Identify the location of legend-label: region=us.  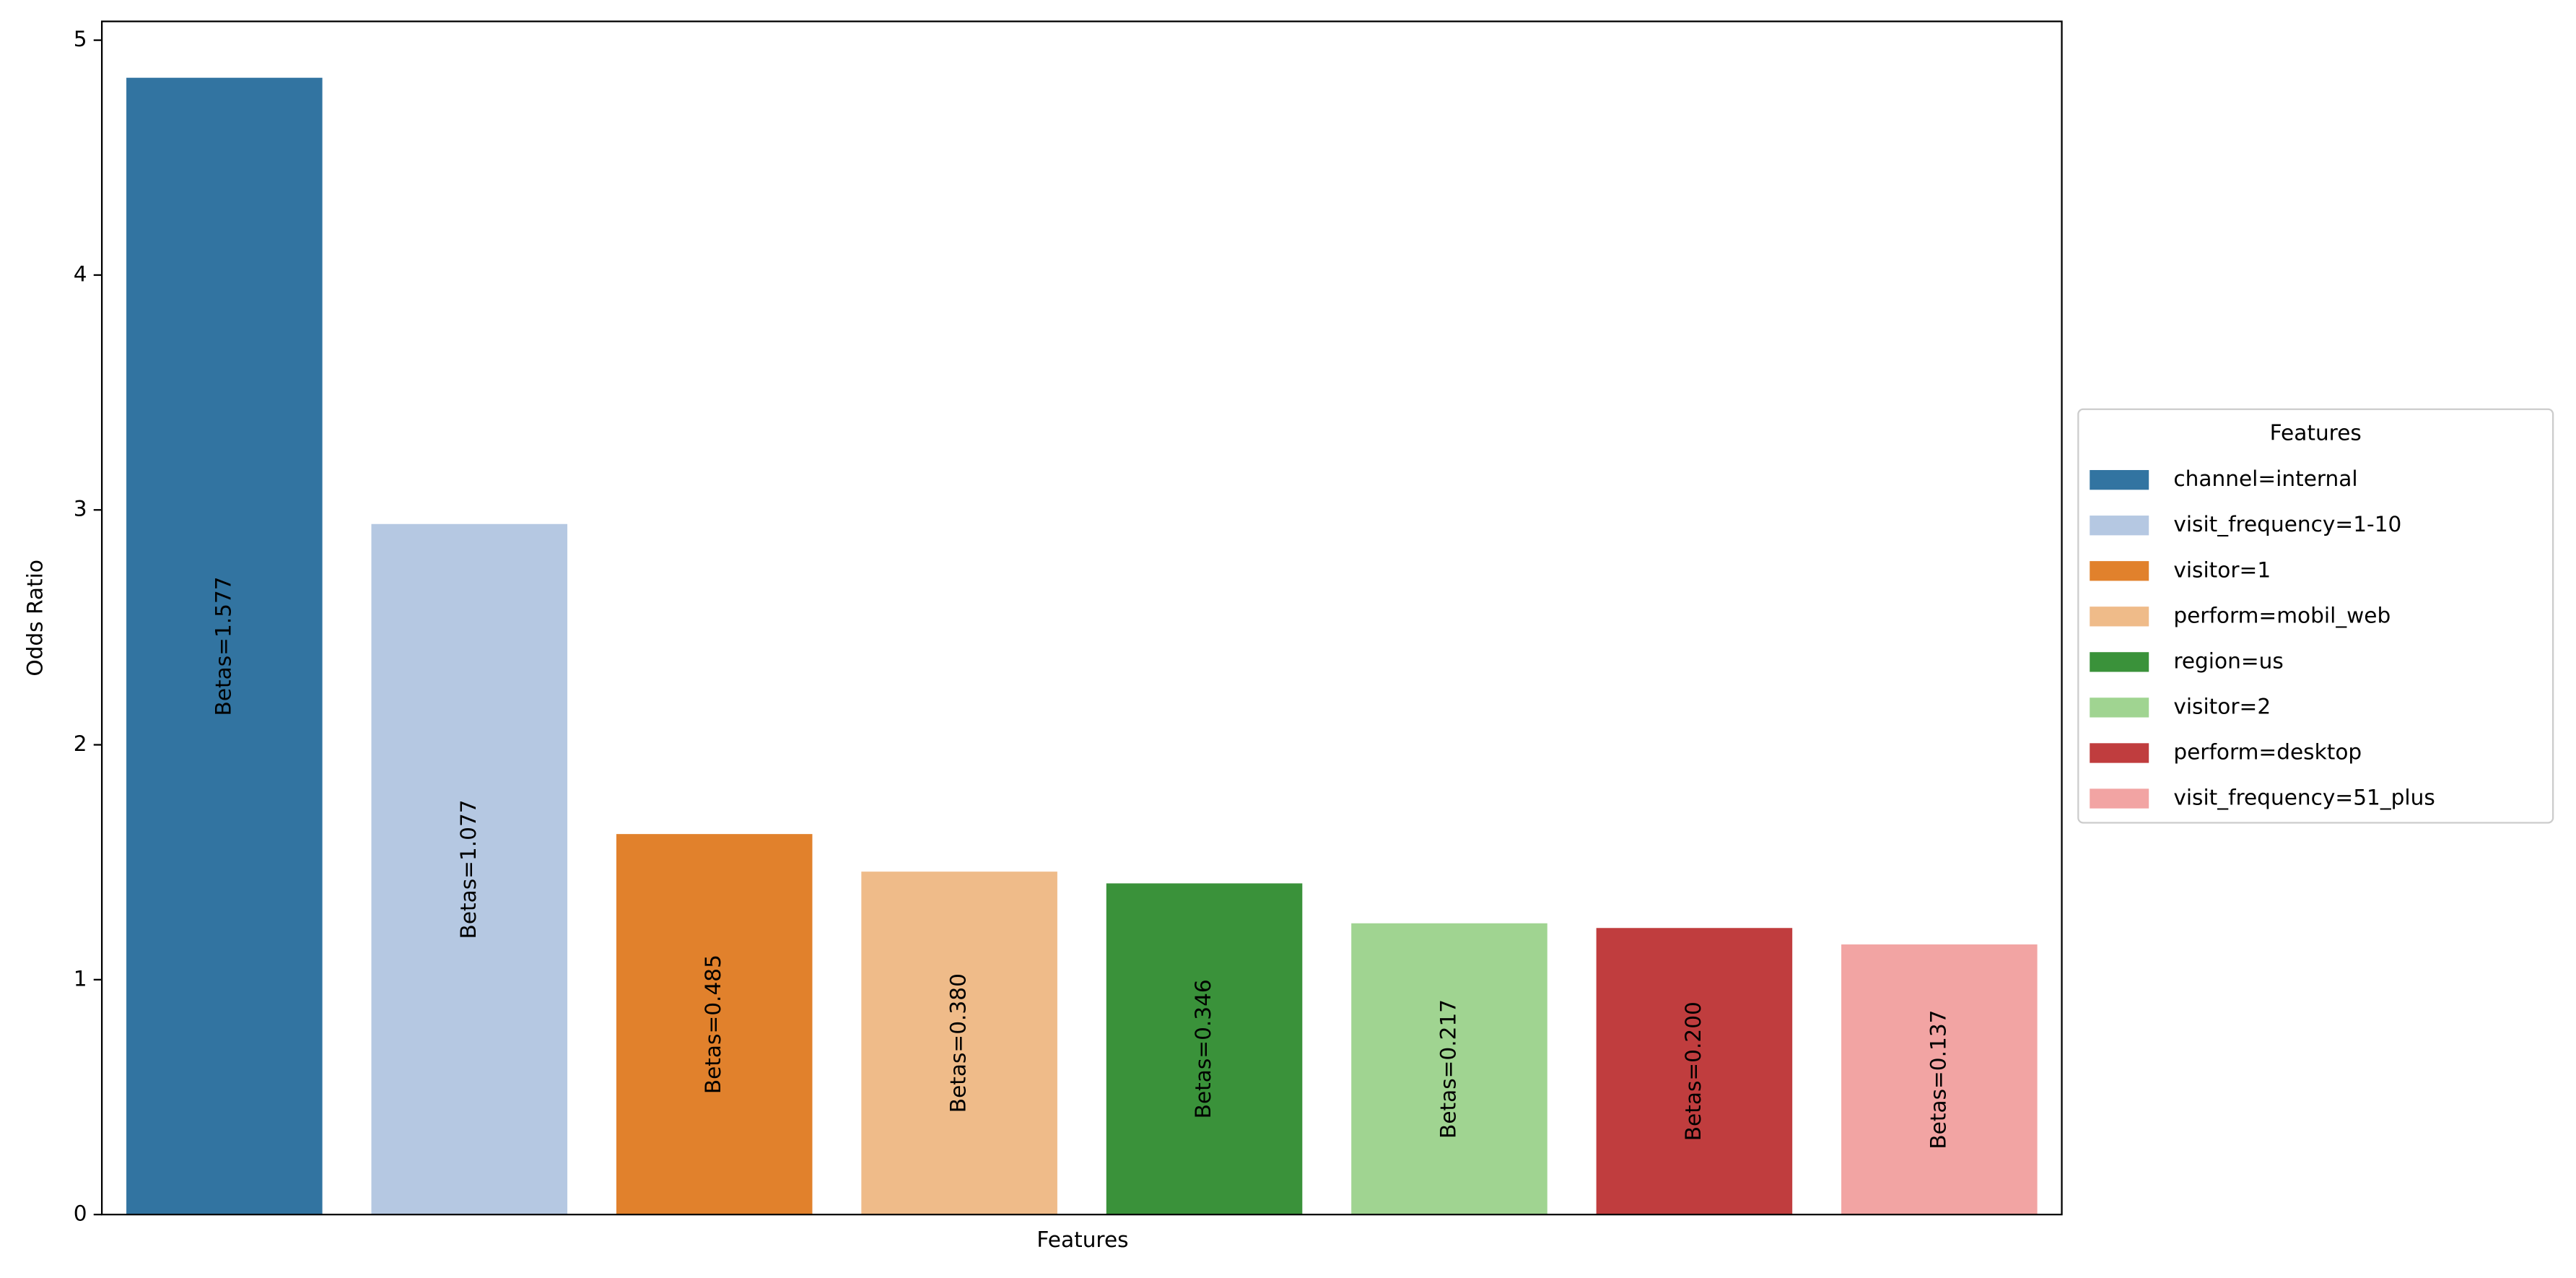
(2228, 660).